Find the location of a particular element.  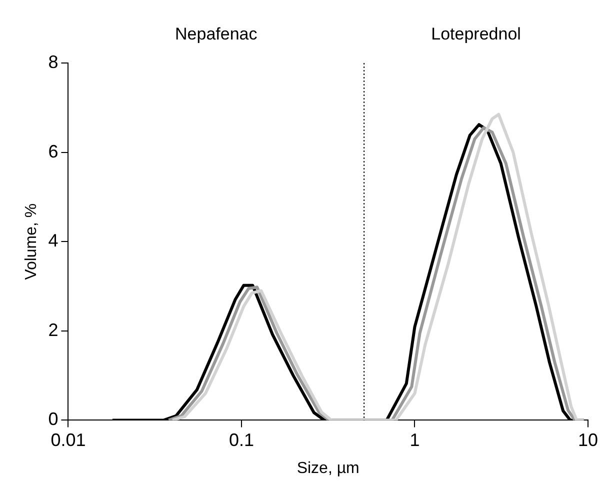

y-tick-label: 0 is located at coordinates (53, 419).